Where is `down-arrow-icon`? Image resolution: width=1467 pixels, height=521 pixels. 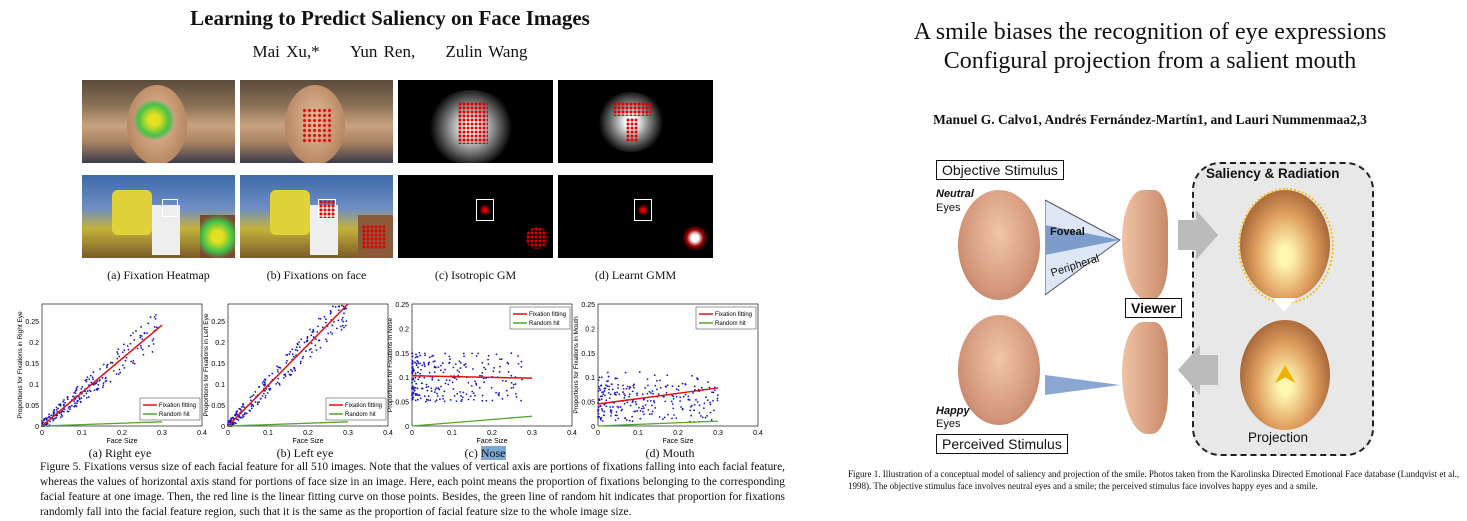
down-arrow-icon is located at coordinates (1284, 305).